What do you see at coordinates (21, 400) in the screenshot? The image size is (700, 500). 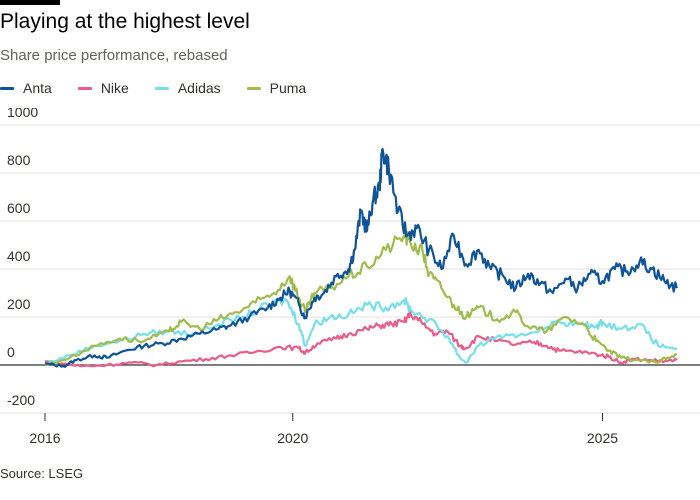 I see `y-tick-label: -200` at bounding box center [21, 400].